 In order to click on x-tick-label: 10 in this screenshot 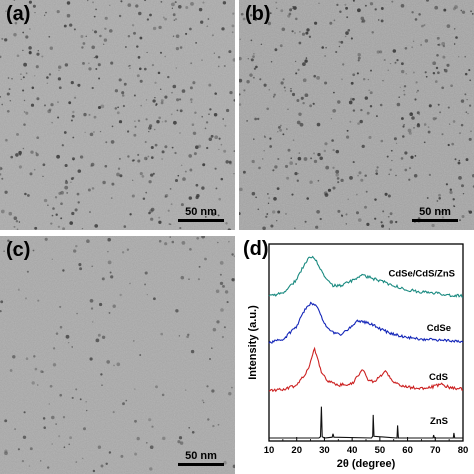, I will do `click(269, 450)`.